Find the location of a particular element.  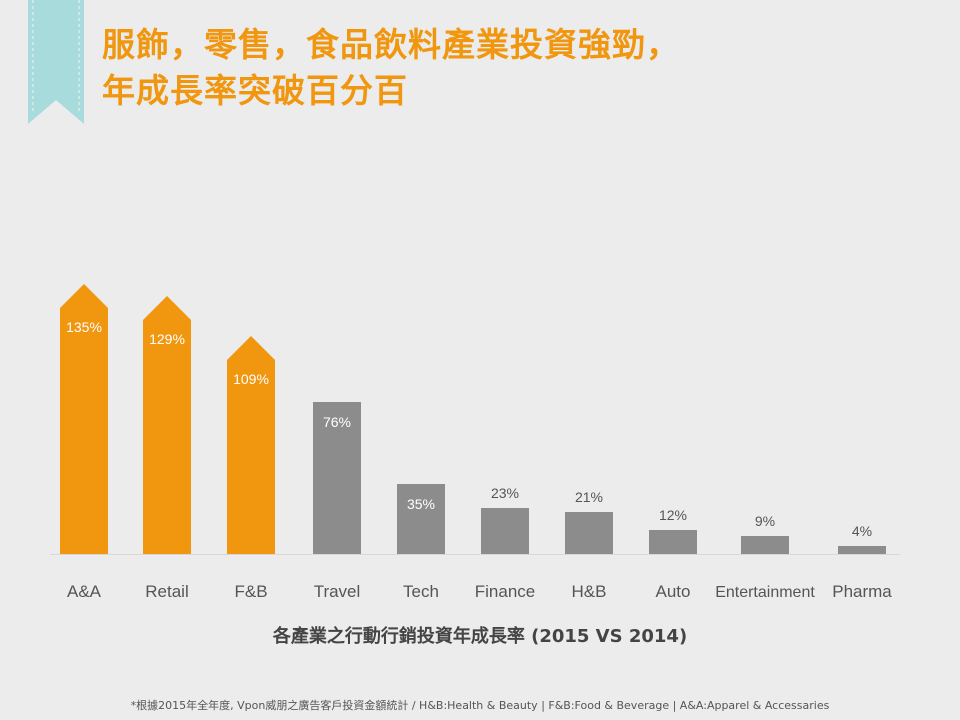

bar-retail is located at coordinates (167, 425).